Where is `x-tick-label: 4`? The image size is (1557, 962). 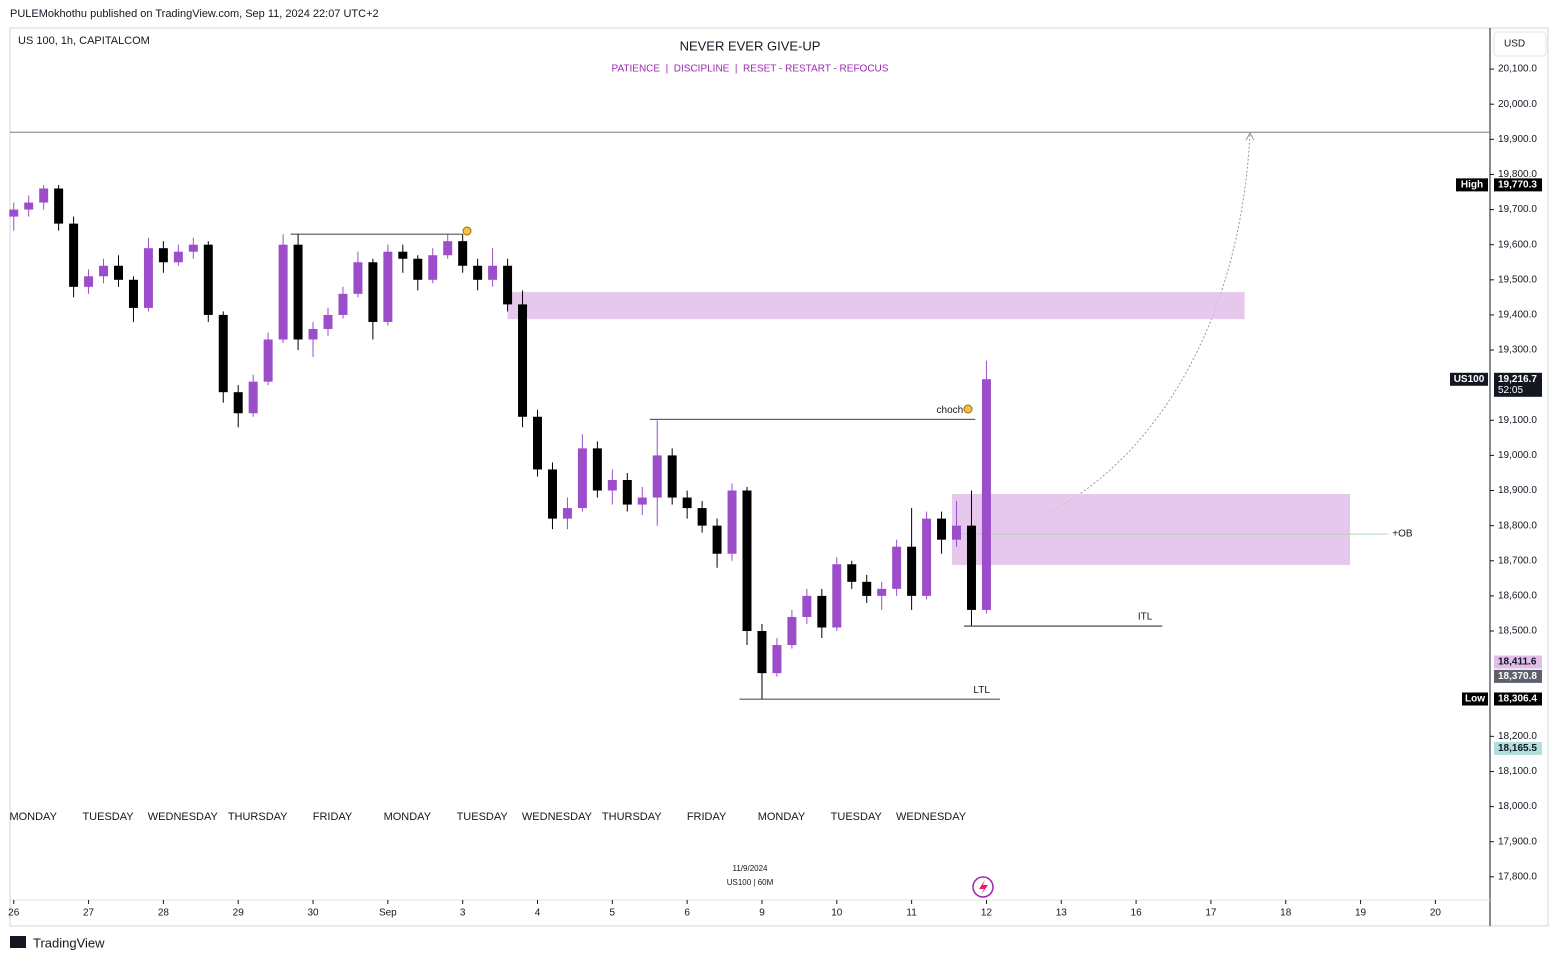
x-tick-label: 4 is located at coordinates (538, 913).